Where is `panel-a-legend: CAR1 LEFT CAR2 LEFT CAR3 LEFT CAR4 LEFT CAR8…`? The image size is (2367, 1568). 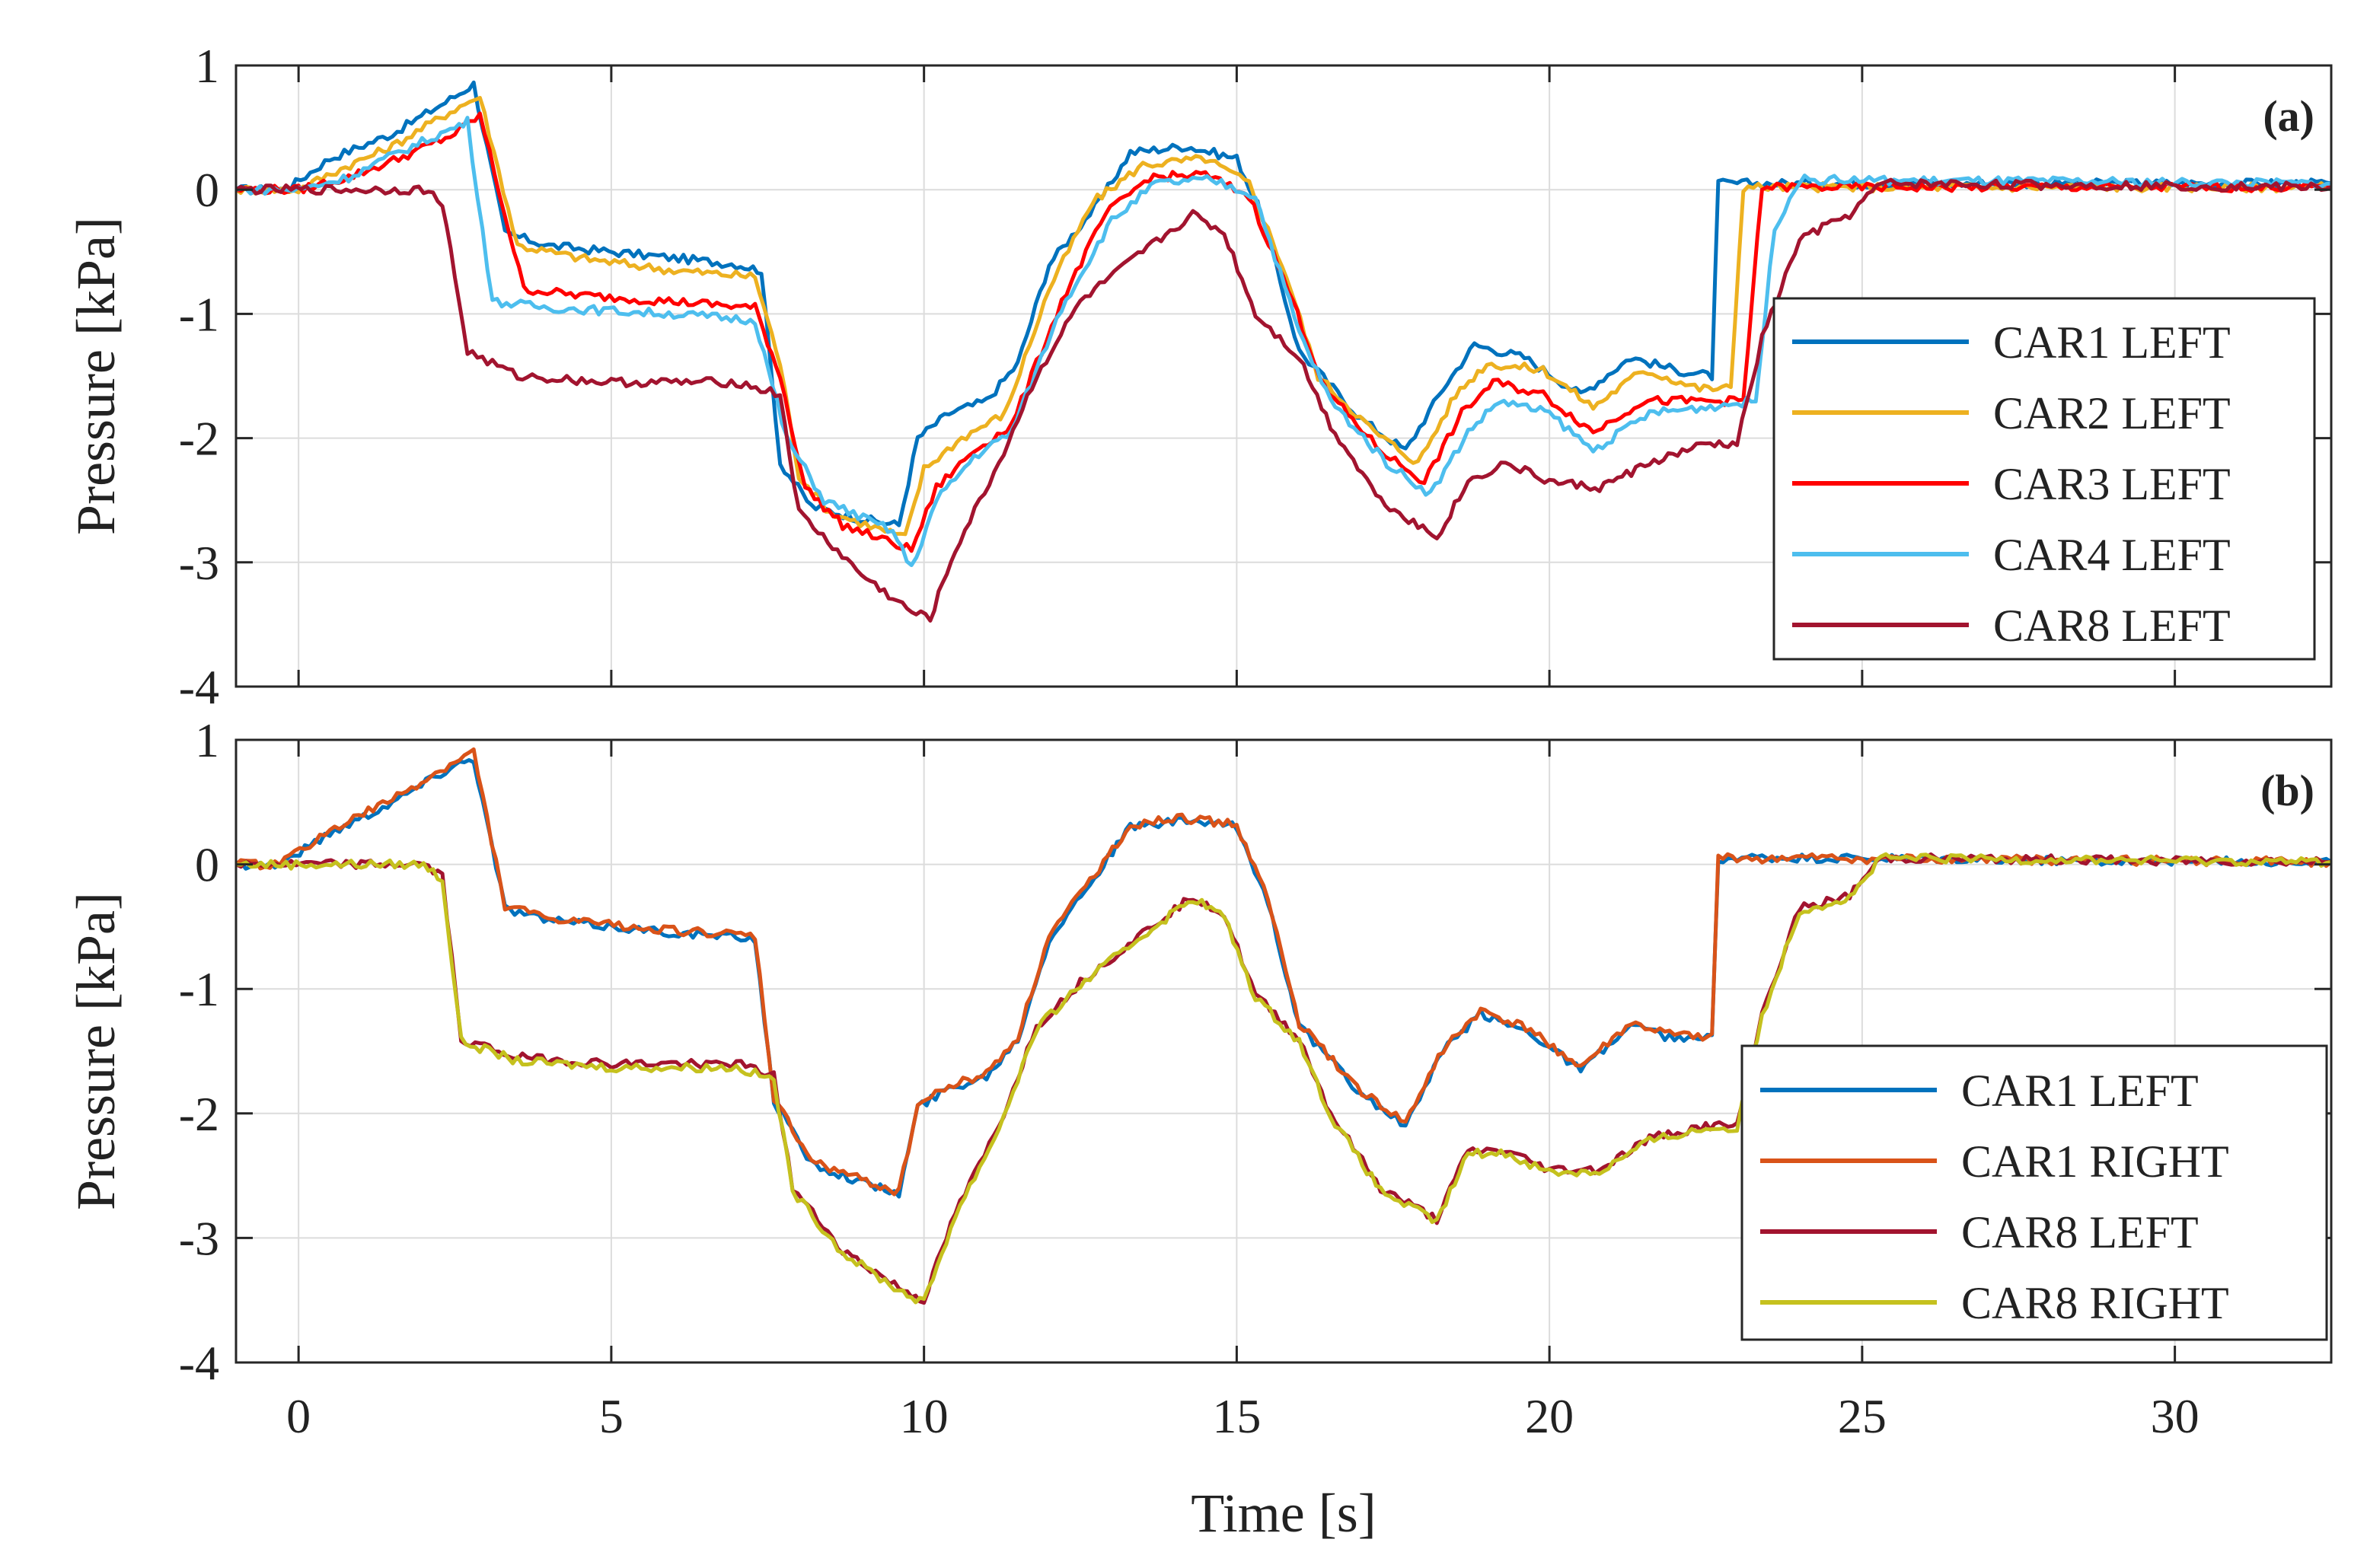 panel-a-legend: CAR1 LEFT CAR2 LEFT CAR3 LEFT CAR4 LEFT CAR8… is located at coordinates (2044, 479).